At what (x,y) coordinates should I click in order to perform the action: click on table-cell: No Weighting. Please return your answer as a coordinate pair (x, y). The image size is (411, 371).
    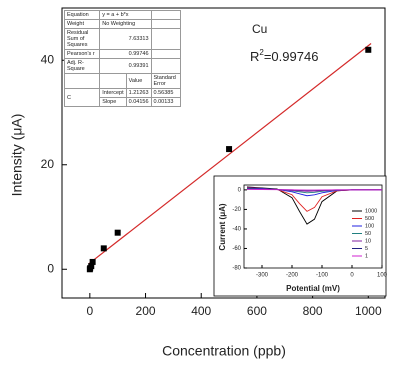
    Looking at the image, I should click on (125, 24).